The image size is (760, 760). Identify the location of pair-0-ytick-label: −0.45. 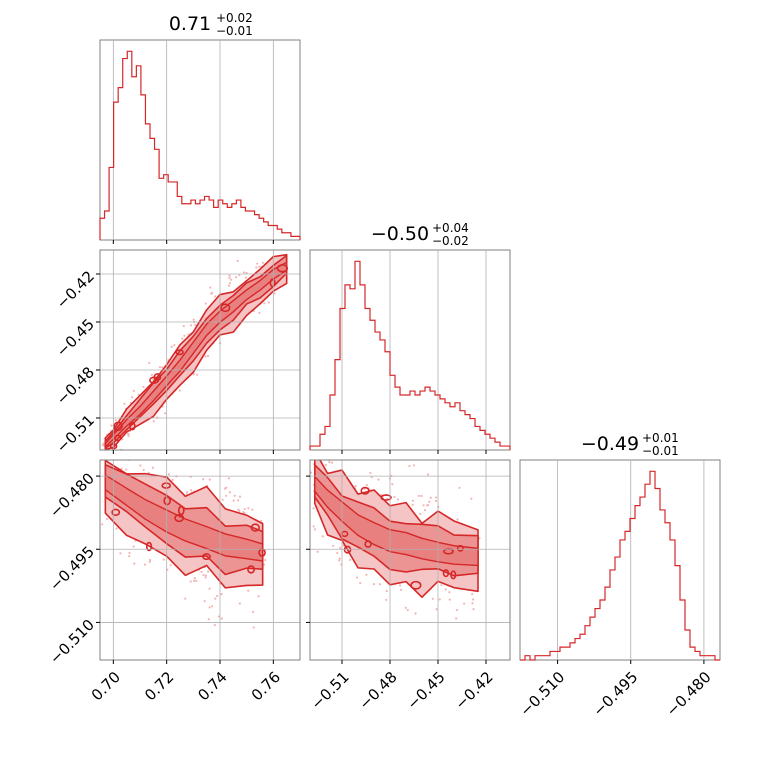
(75, 337).